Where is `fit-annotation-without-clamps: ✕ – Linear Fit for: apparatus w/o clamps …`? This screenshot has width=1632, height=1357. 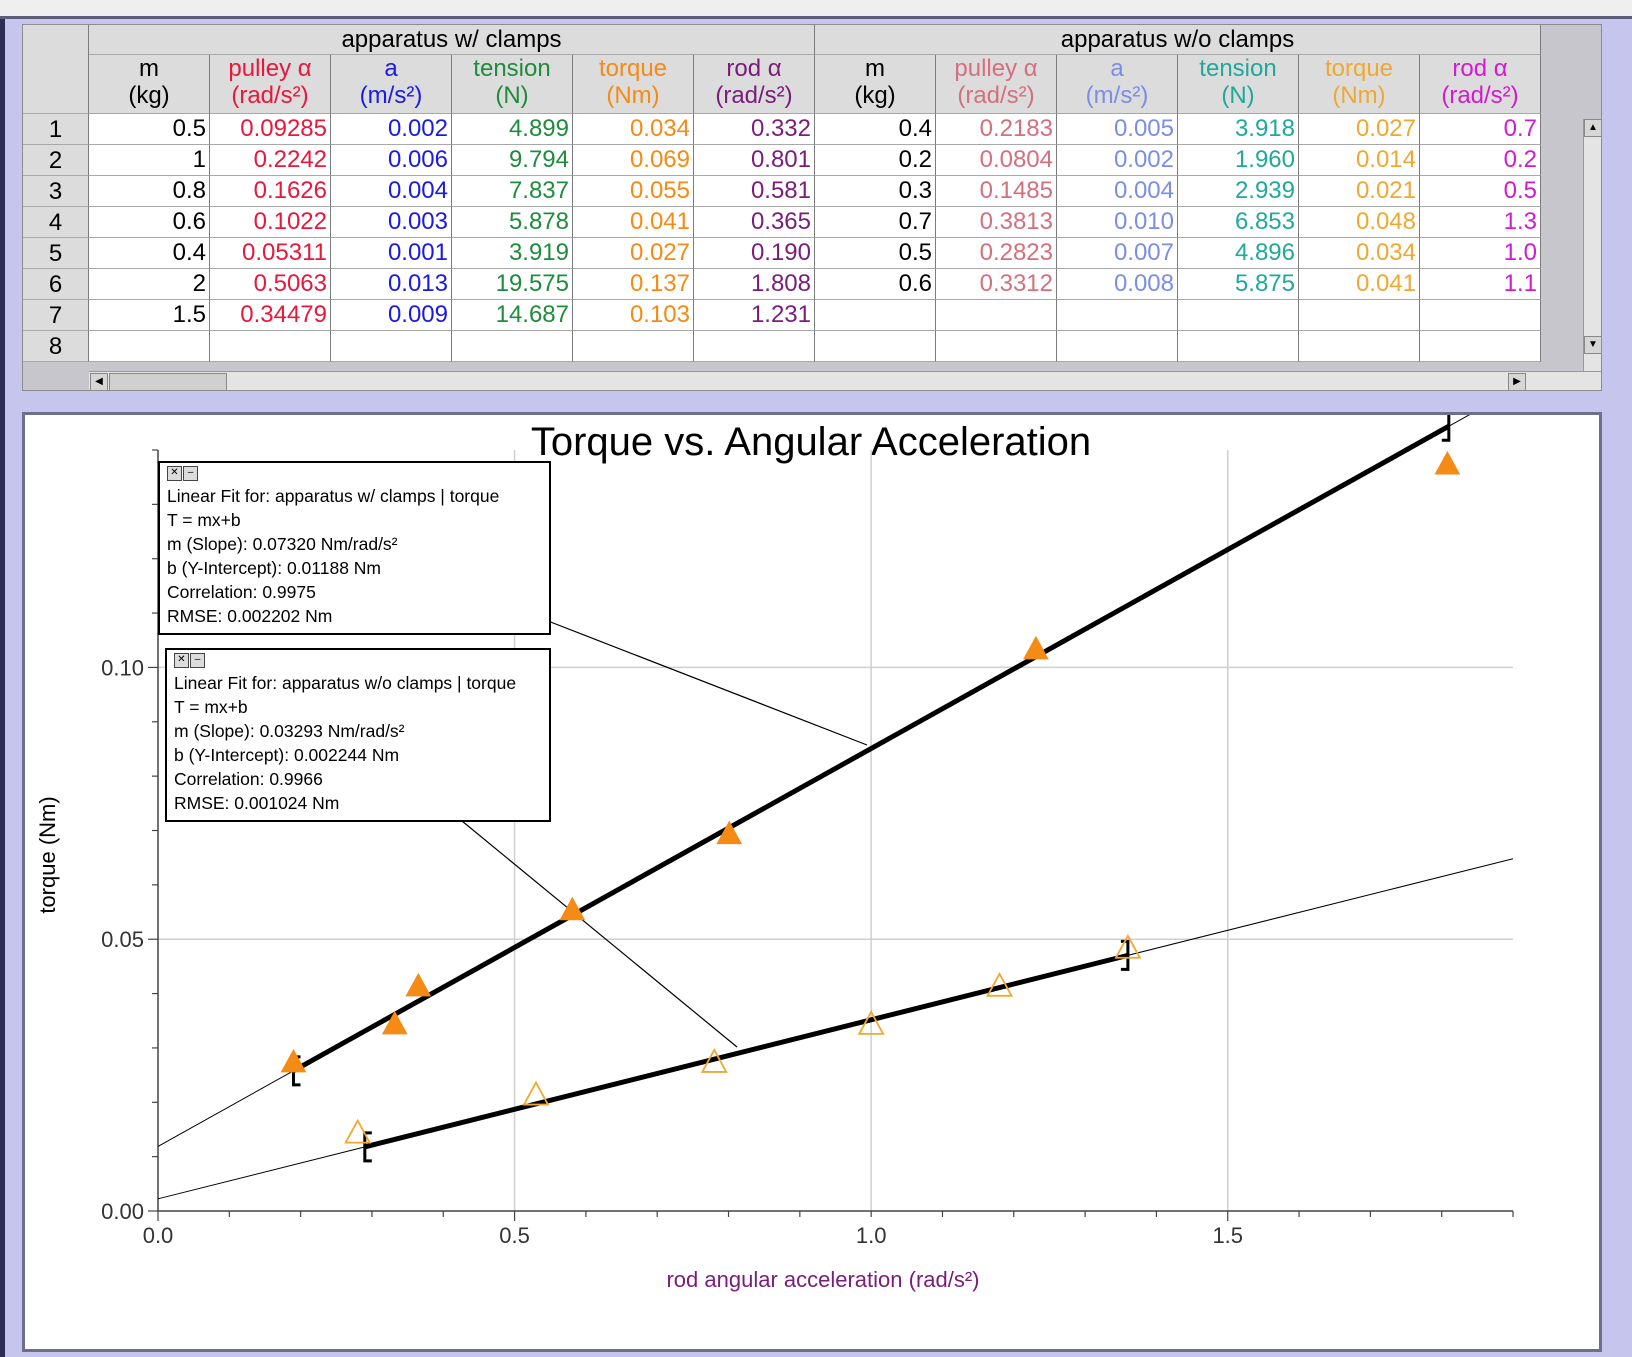 fit-annotation-without-clamps: ✕ – Linear Fit for: apparatus w/o clamps … is located at coordinates (358, 735).